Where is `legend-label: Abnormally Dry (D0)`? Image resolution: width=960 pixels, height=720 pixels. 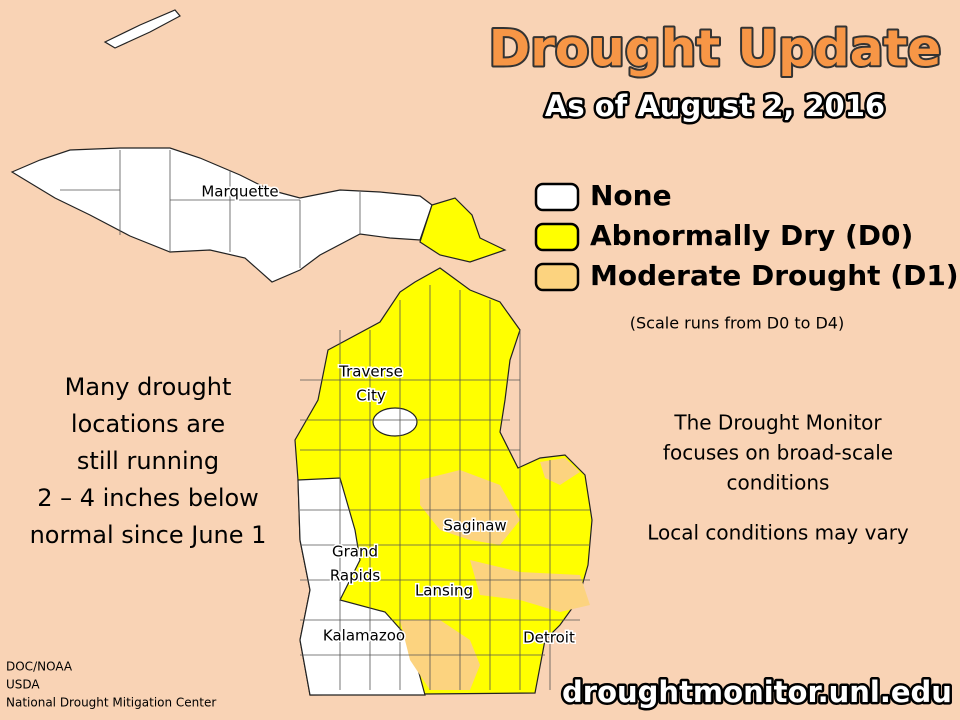
legend-label: Abnormally Dry (D0) is located at coordinates (751, 235).